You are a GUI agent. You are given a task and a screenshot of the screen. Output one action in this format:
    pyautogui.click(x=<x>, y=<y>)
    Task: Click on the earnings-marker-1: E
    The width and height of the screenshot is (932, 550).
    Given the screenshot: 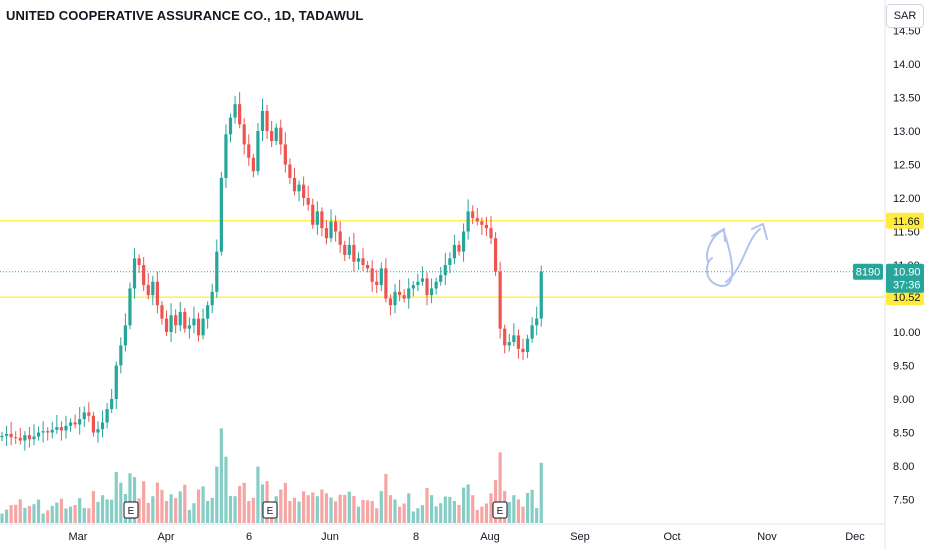 What is the action you would take?
    pyautogui.click(x=270, y=510)
    